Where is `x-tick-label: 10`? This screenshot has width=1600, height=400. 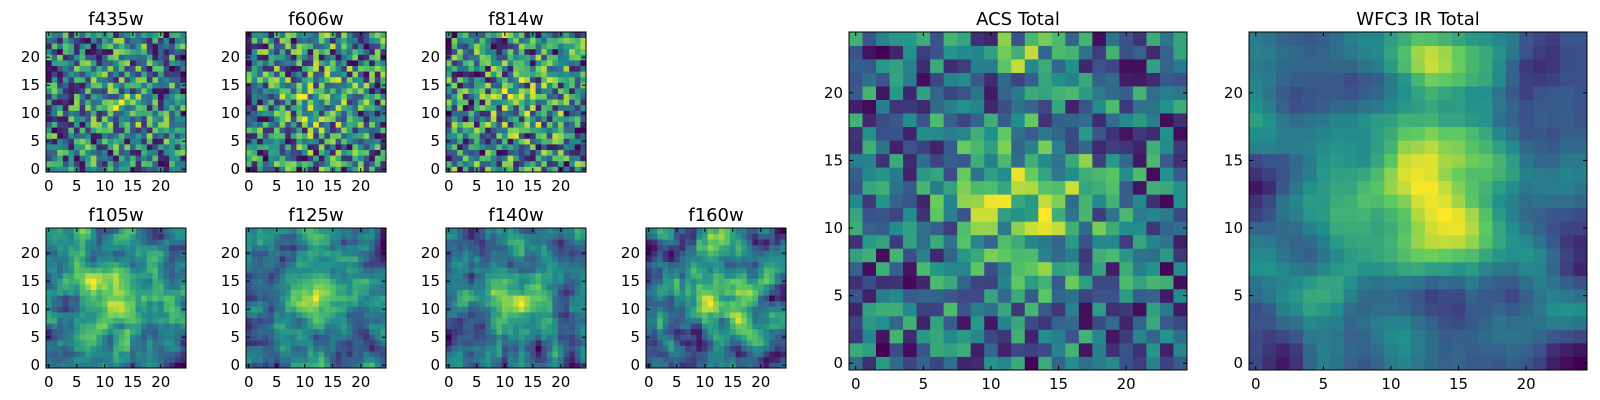
x-tick-label: 10 is located at coordinates (704, 382).